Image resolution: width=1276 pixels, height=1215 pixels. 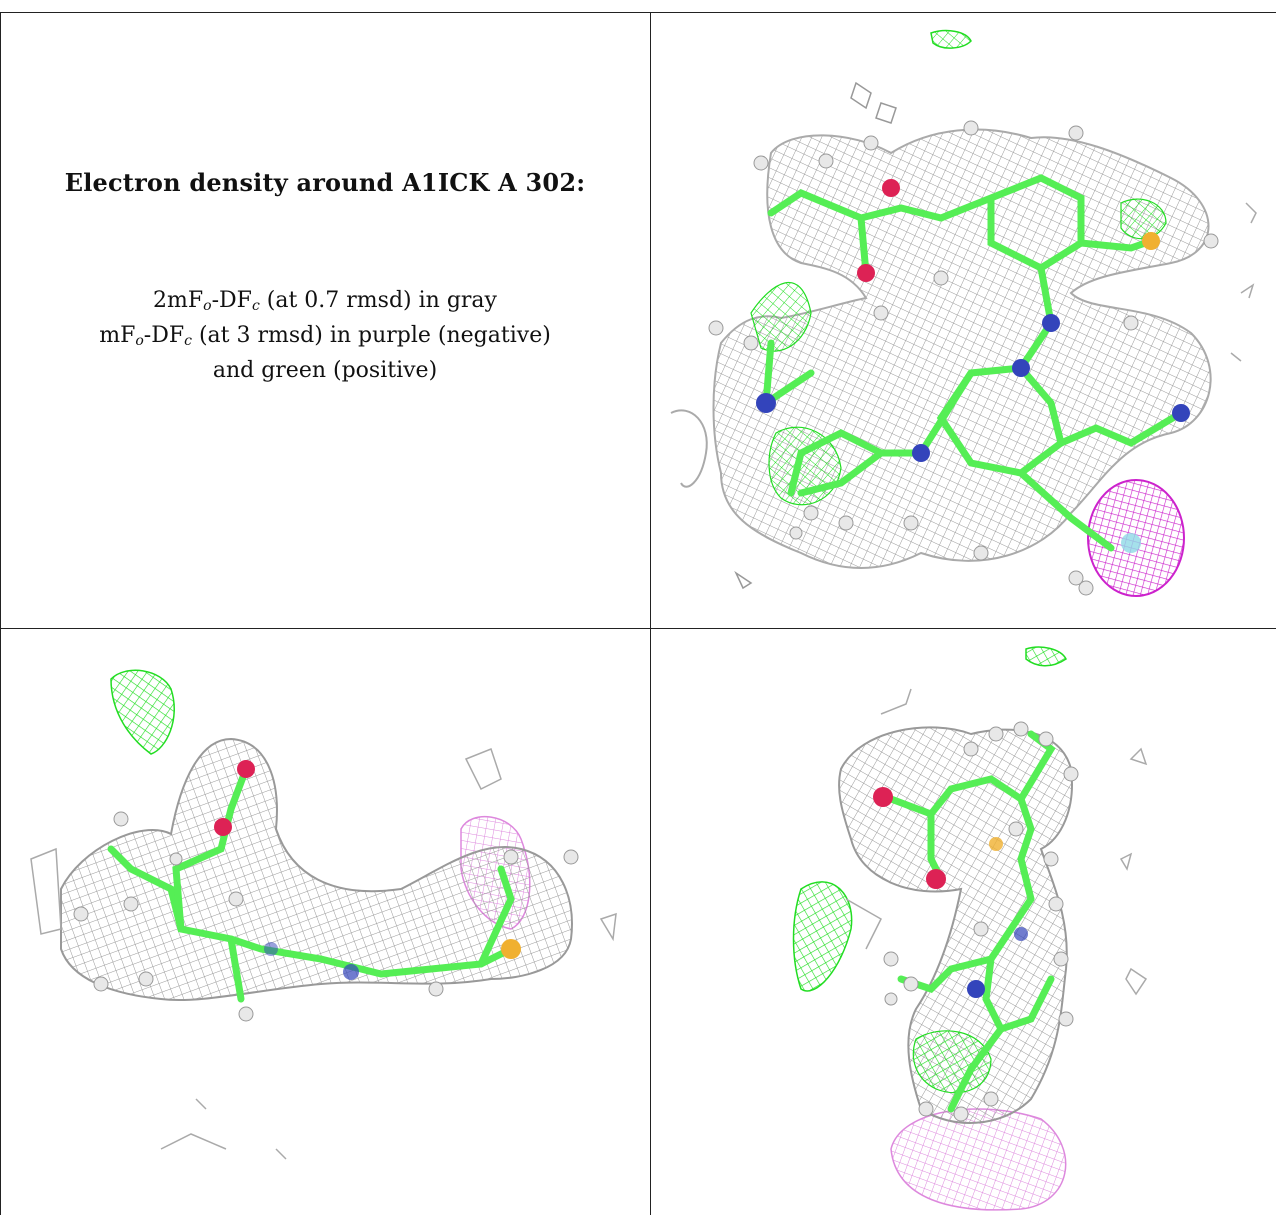 I want to click on gray-density-fragments-end, so click(x=996, y=842).